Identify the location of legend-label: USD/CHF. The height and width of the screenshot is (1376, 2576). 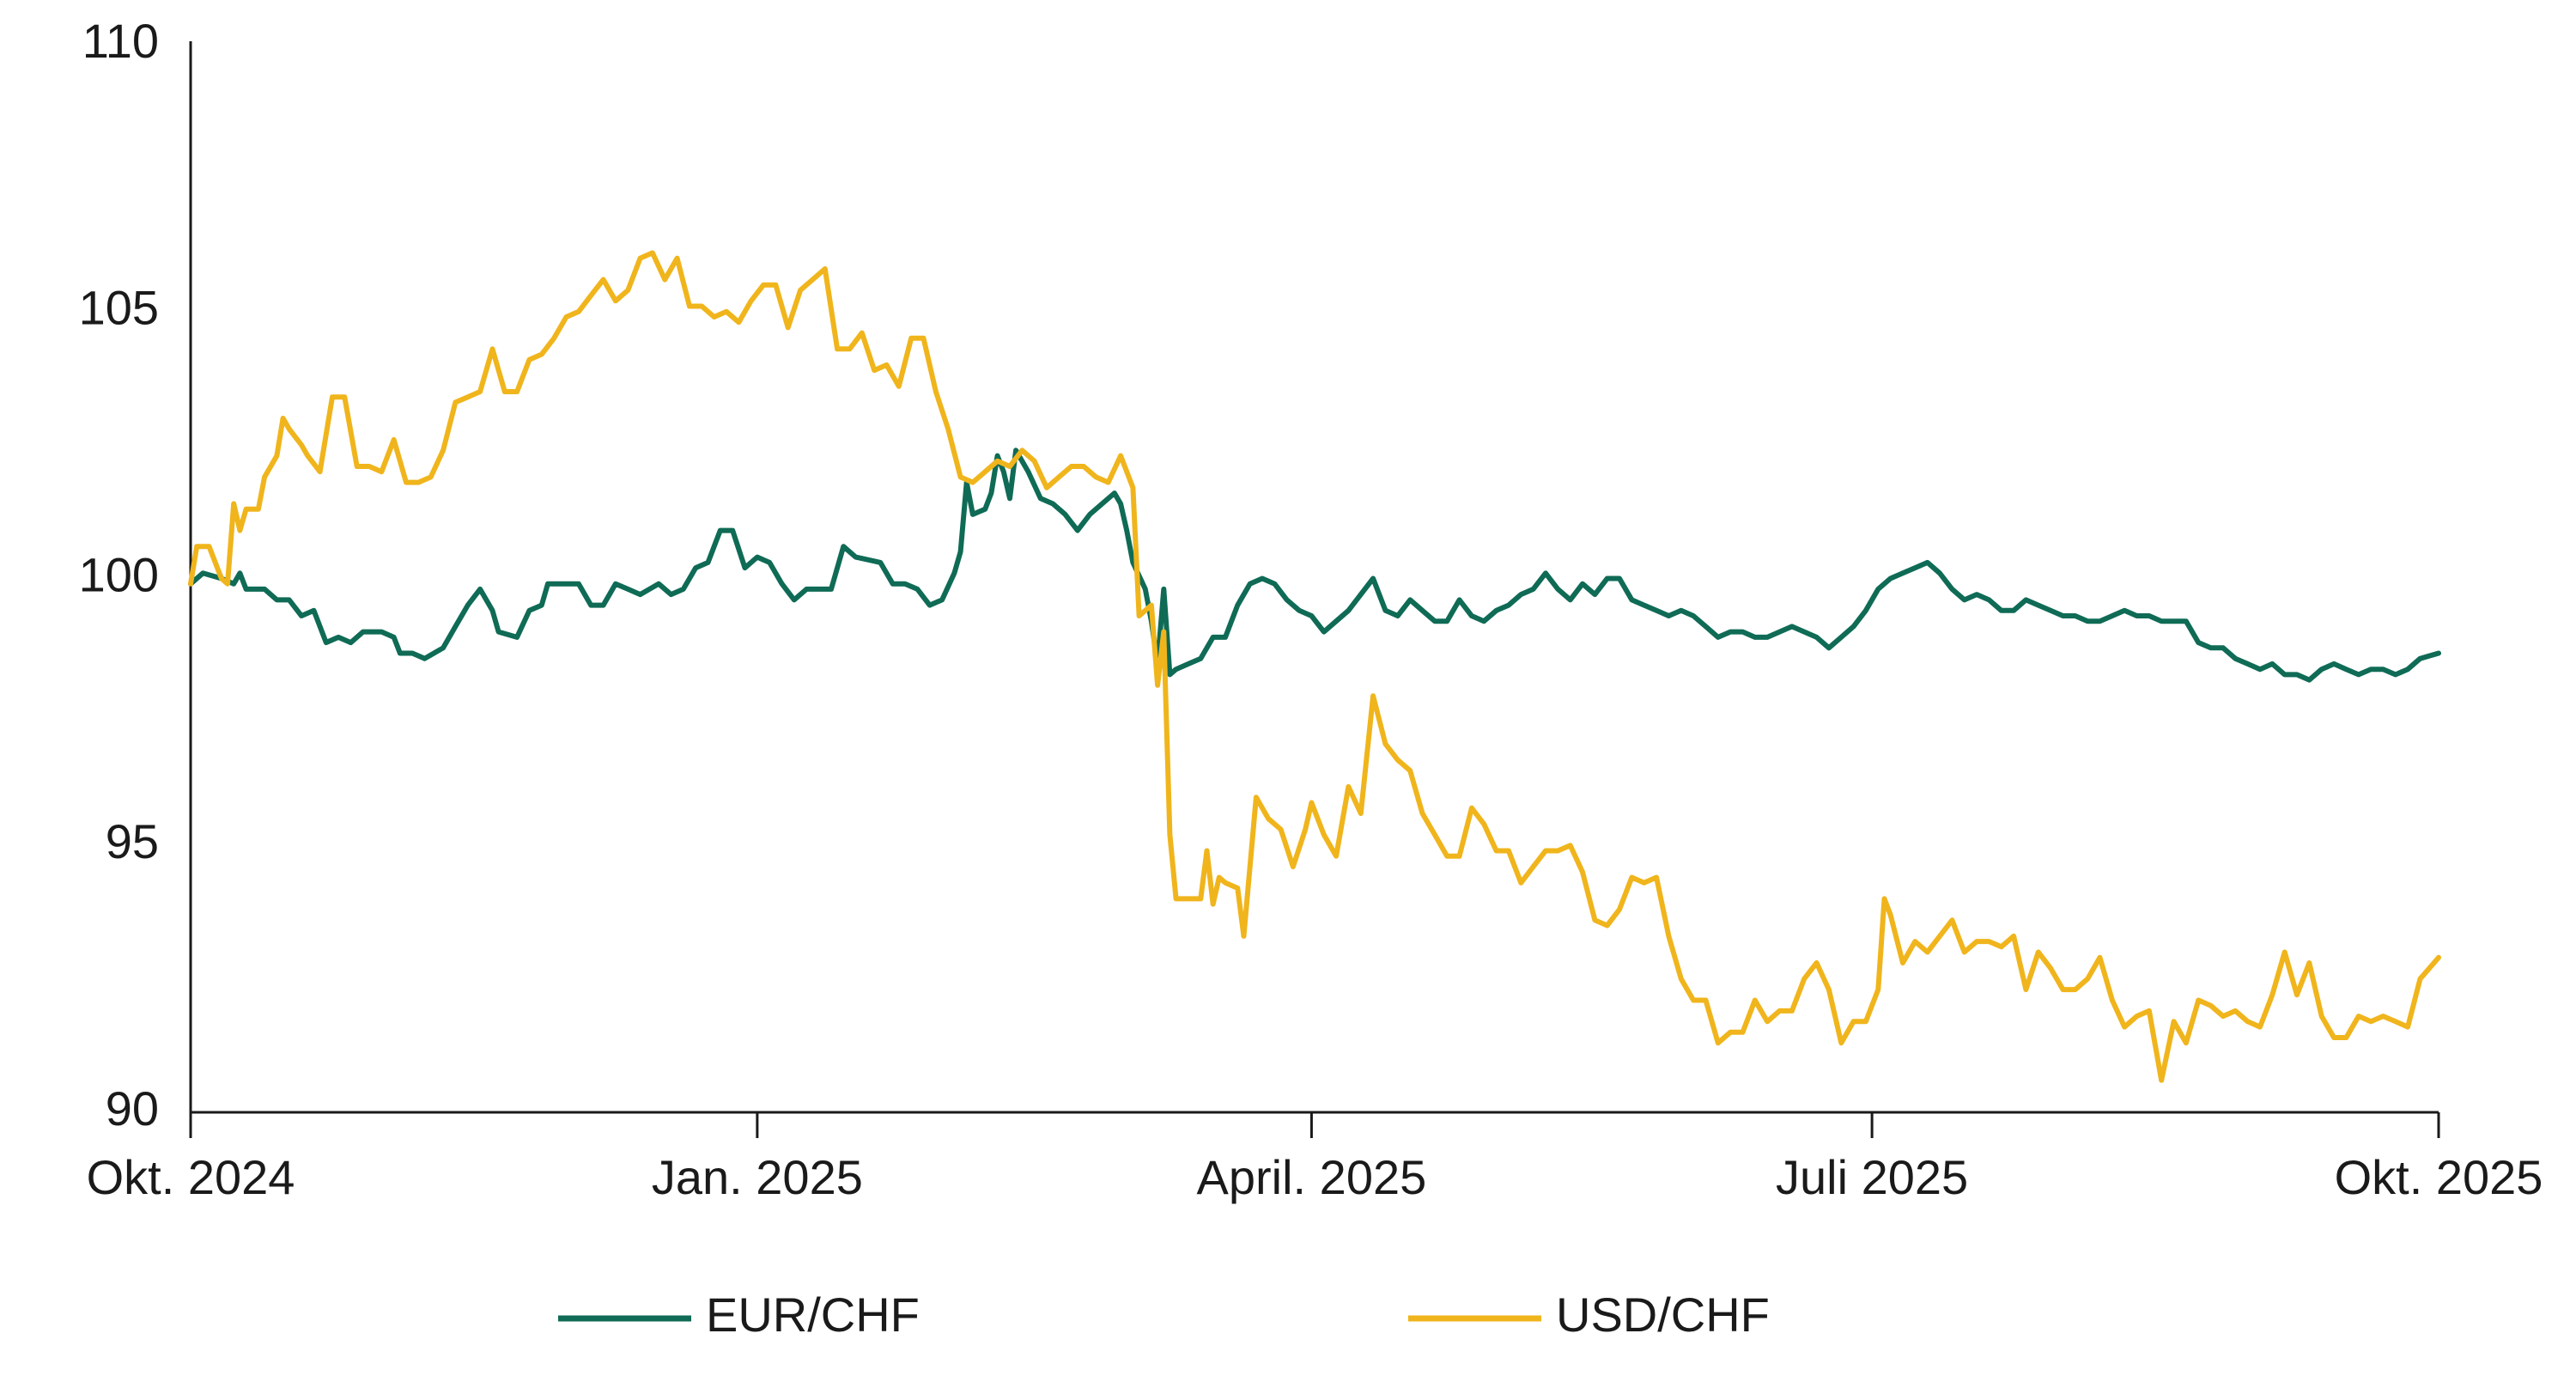
(1663, 1315).